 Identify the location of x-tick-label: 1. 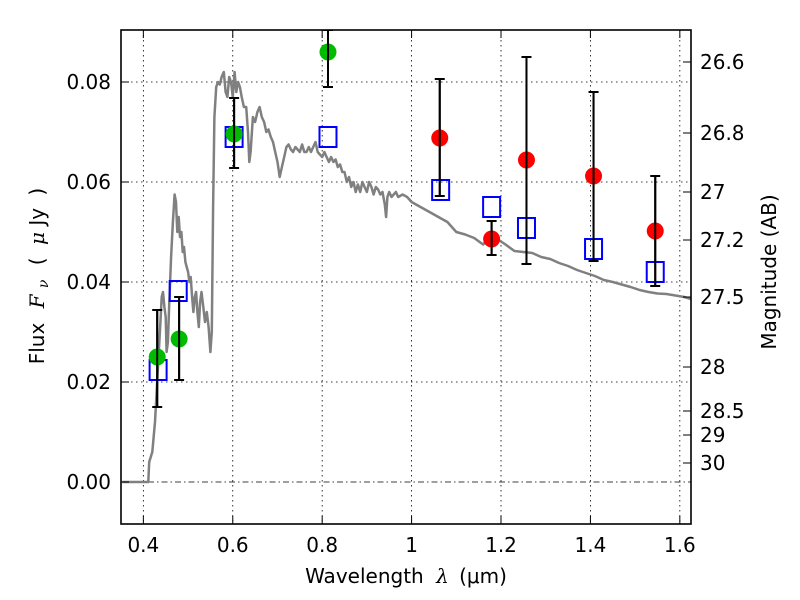
(411, 545).